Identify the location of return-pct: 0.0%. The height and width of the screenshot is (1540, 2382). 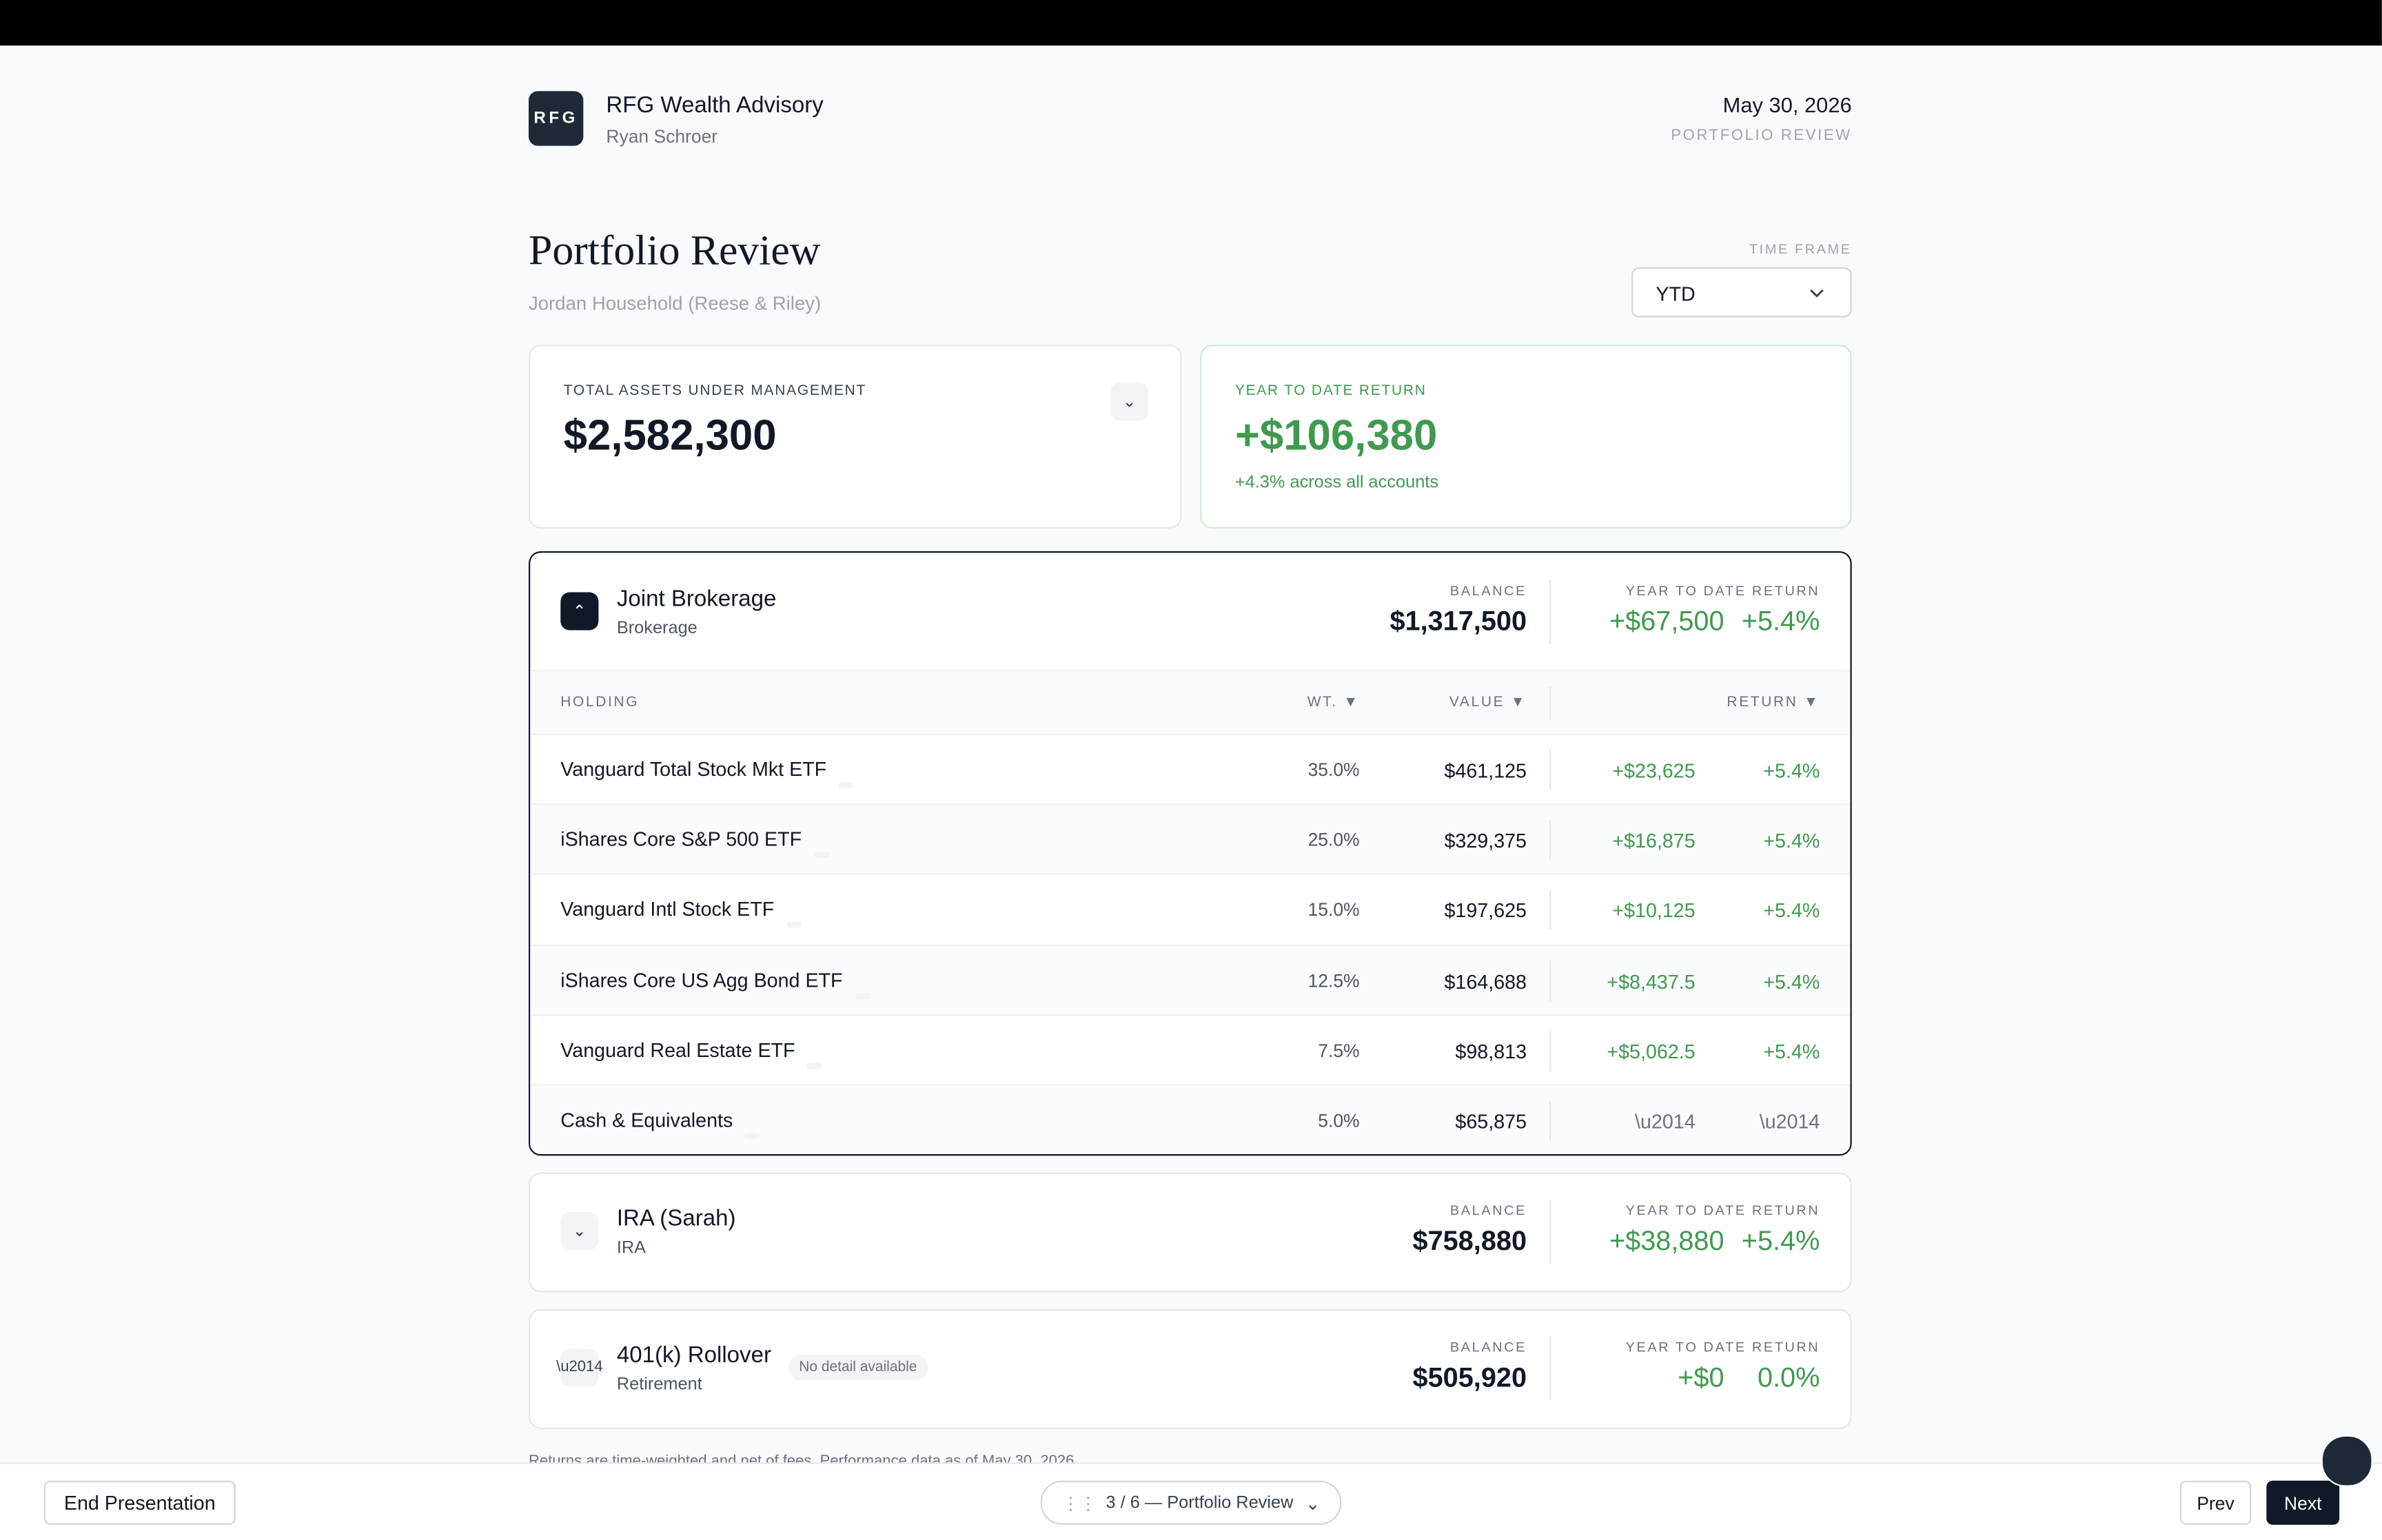
(1788, 1377).